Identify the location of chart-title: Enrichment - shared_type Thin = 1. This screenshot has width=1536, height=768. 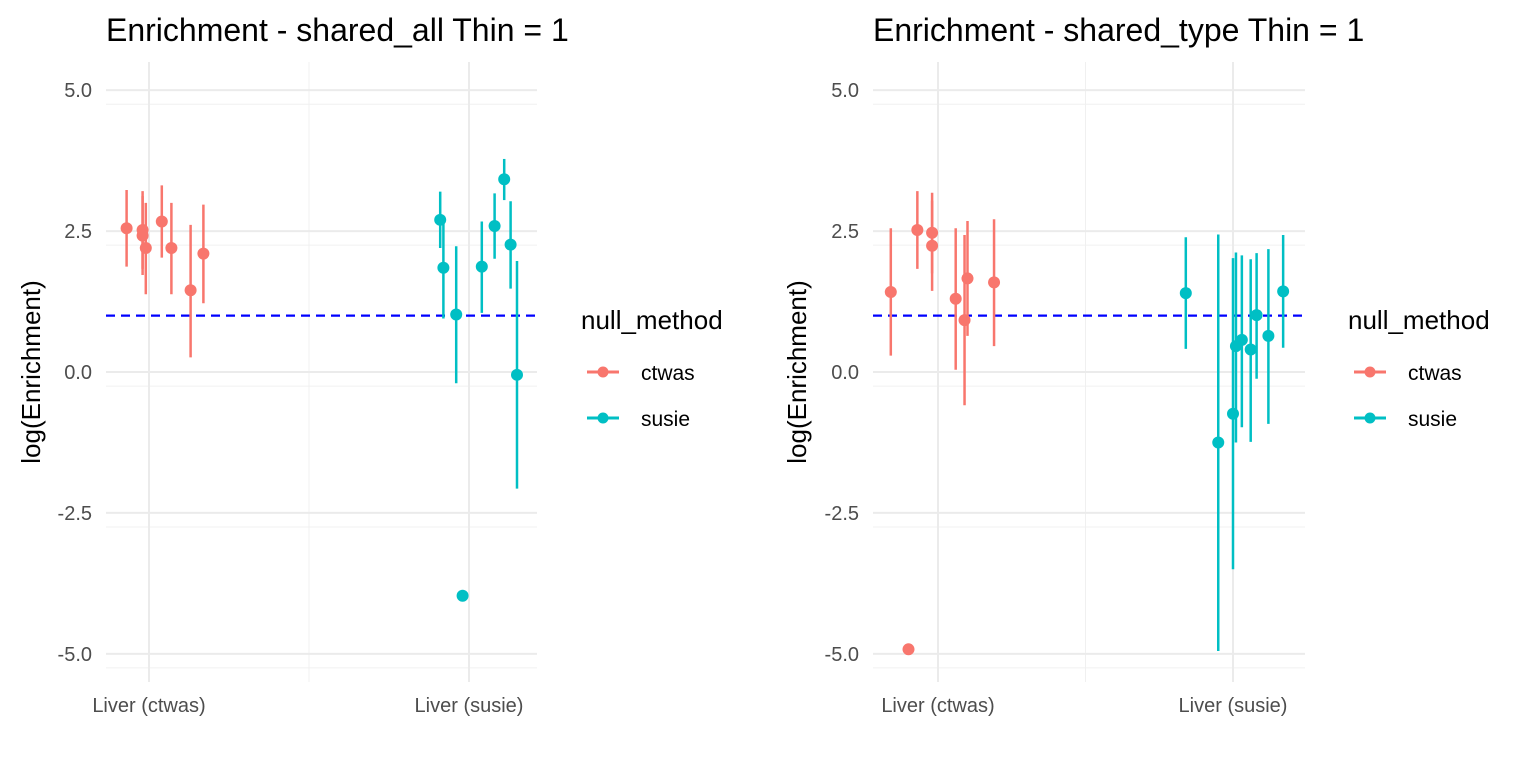
(1118, 30).